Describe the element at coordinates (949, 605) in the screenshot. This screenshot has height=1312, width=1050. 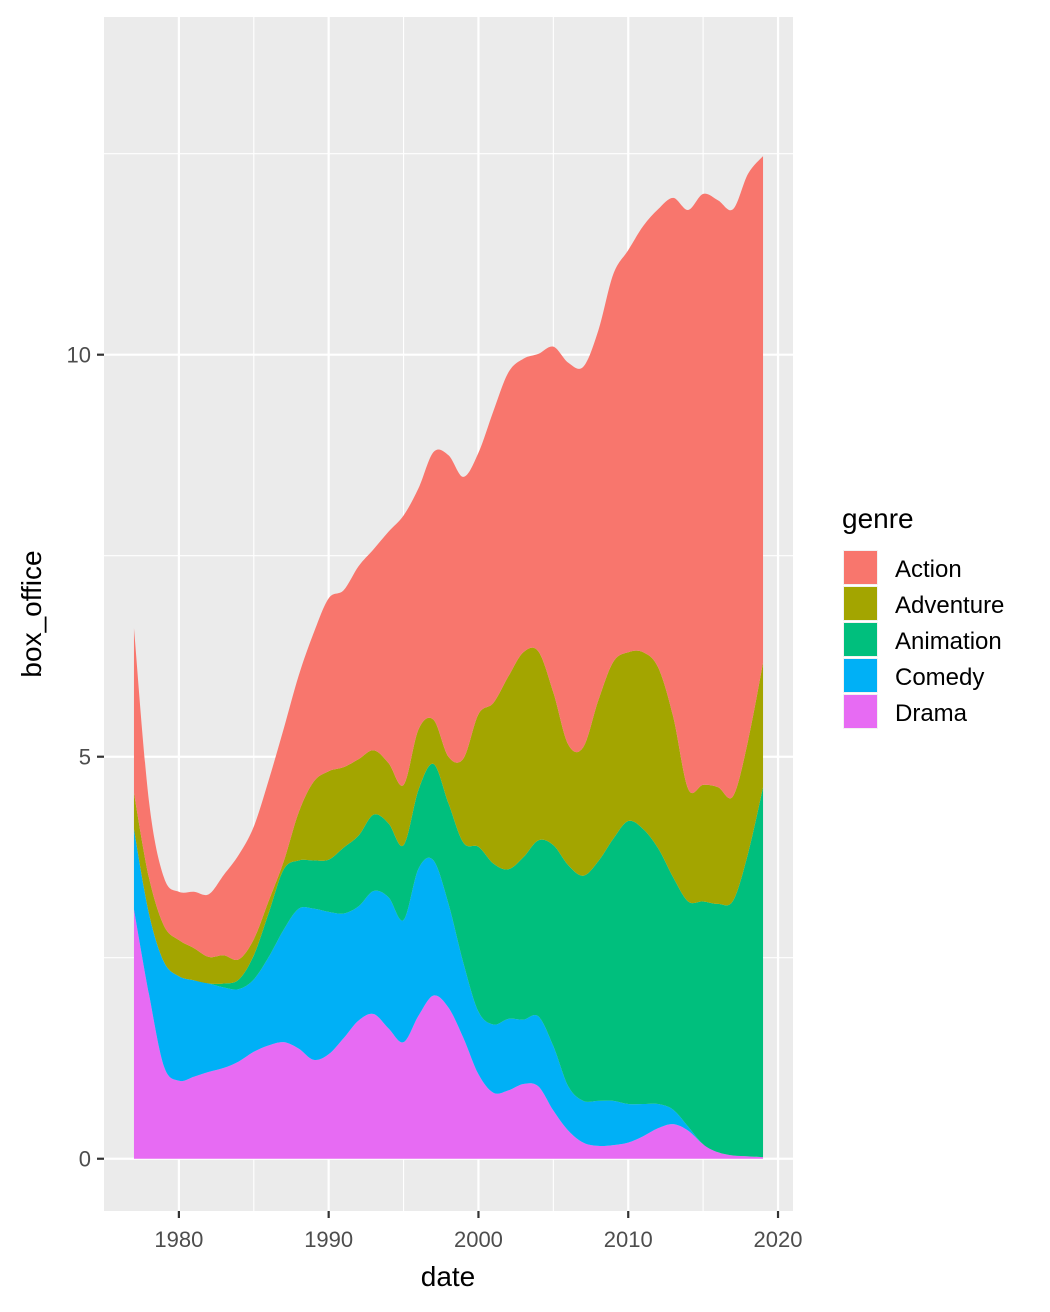
I see `legend-label-adventure: Adventure` at that location.